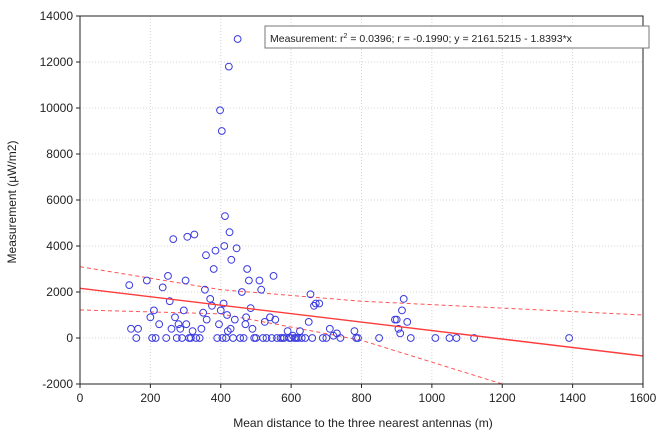 This screenshot has width=661, height=440. I want to click on x-tick-label: 1000, so click(432, 398).